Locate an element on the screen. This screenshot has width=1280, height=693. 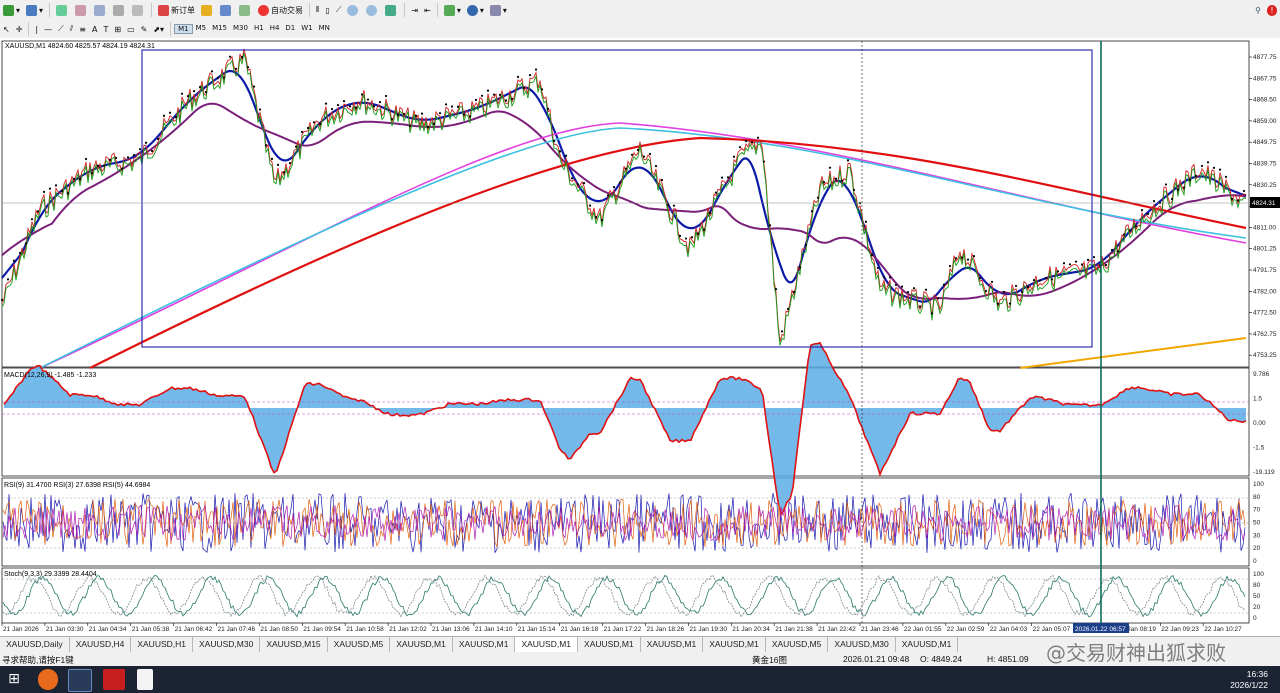
crosshair-tool: ✛ is located at coordinates (19, 29).